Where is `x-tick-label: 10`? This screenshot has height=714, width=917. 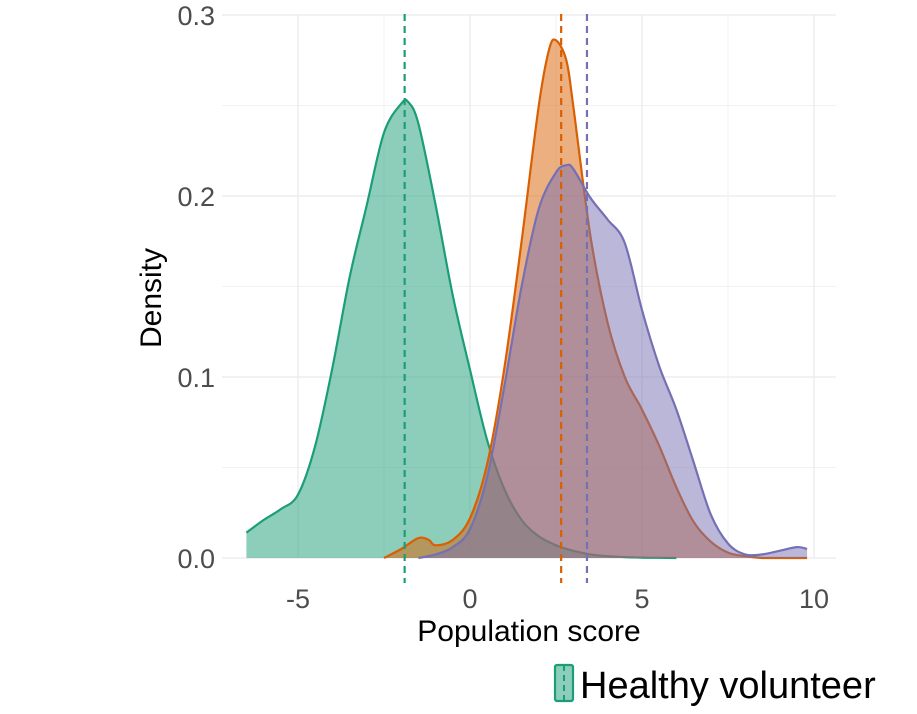 x-tick-label: 10 is located at coordinates (814, 599).